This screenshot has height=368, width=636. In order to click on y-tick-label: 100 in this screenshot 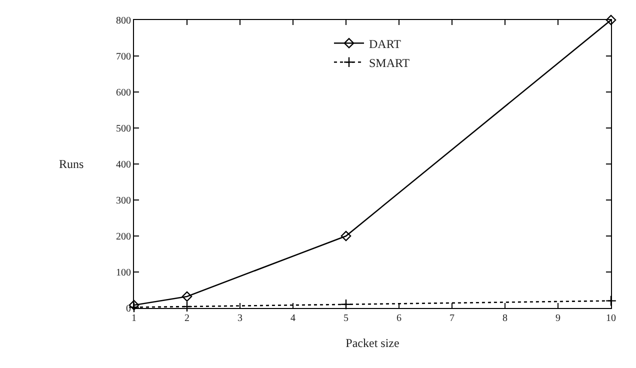, I will do `click(123, 273)`.